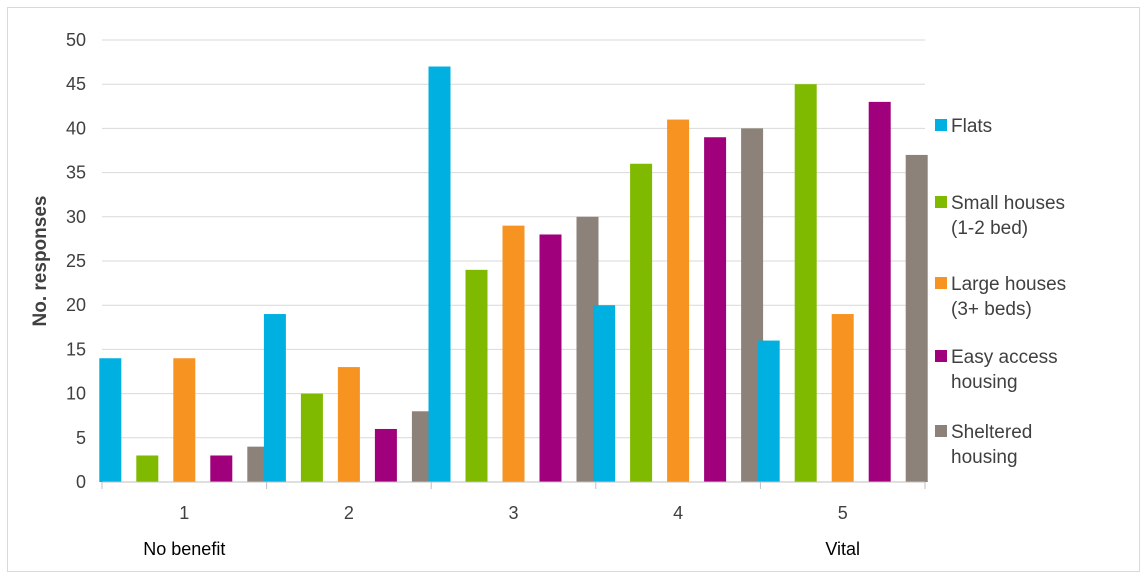 This screenshot has height=580, width=1148. Describe the element at coordinates (842, 549) in the screenshot. I see `category-note: Vital` at that location.